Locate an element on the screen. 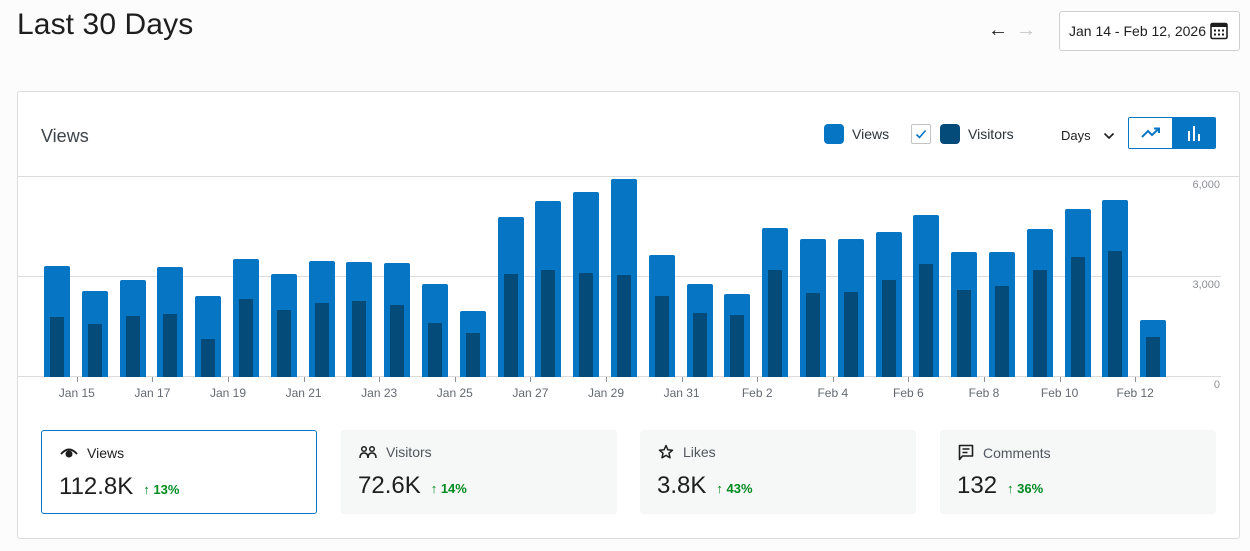 Image resolution: width=1250 pixels, height=551 pixels. period-select-value: Days is located at coordinates (1076, 135).